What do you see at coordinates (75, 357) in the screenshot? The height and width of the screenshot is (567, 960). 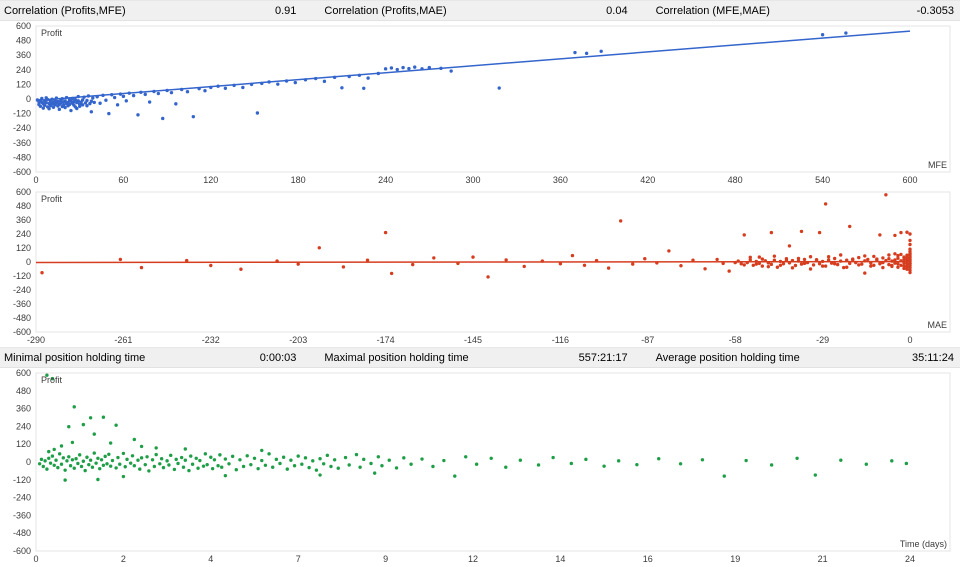 I see `minimal-holding-time-label: Minimal position holding time` at bounding box center [75, 357].